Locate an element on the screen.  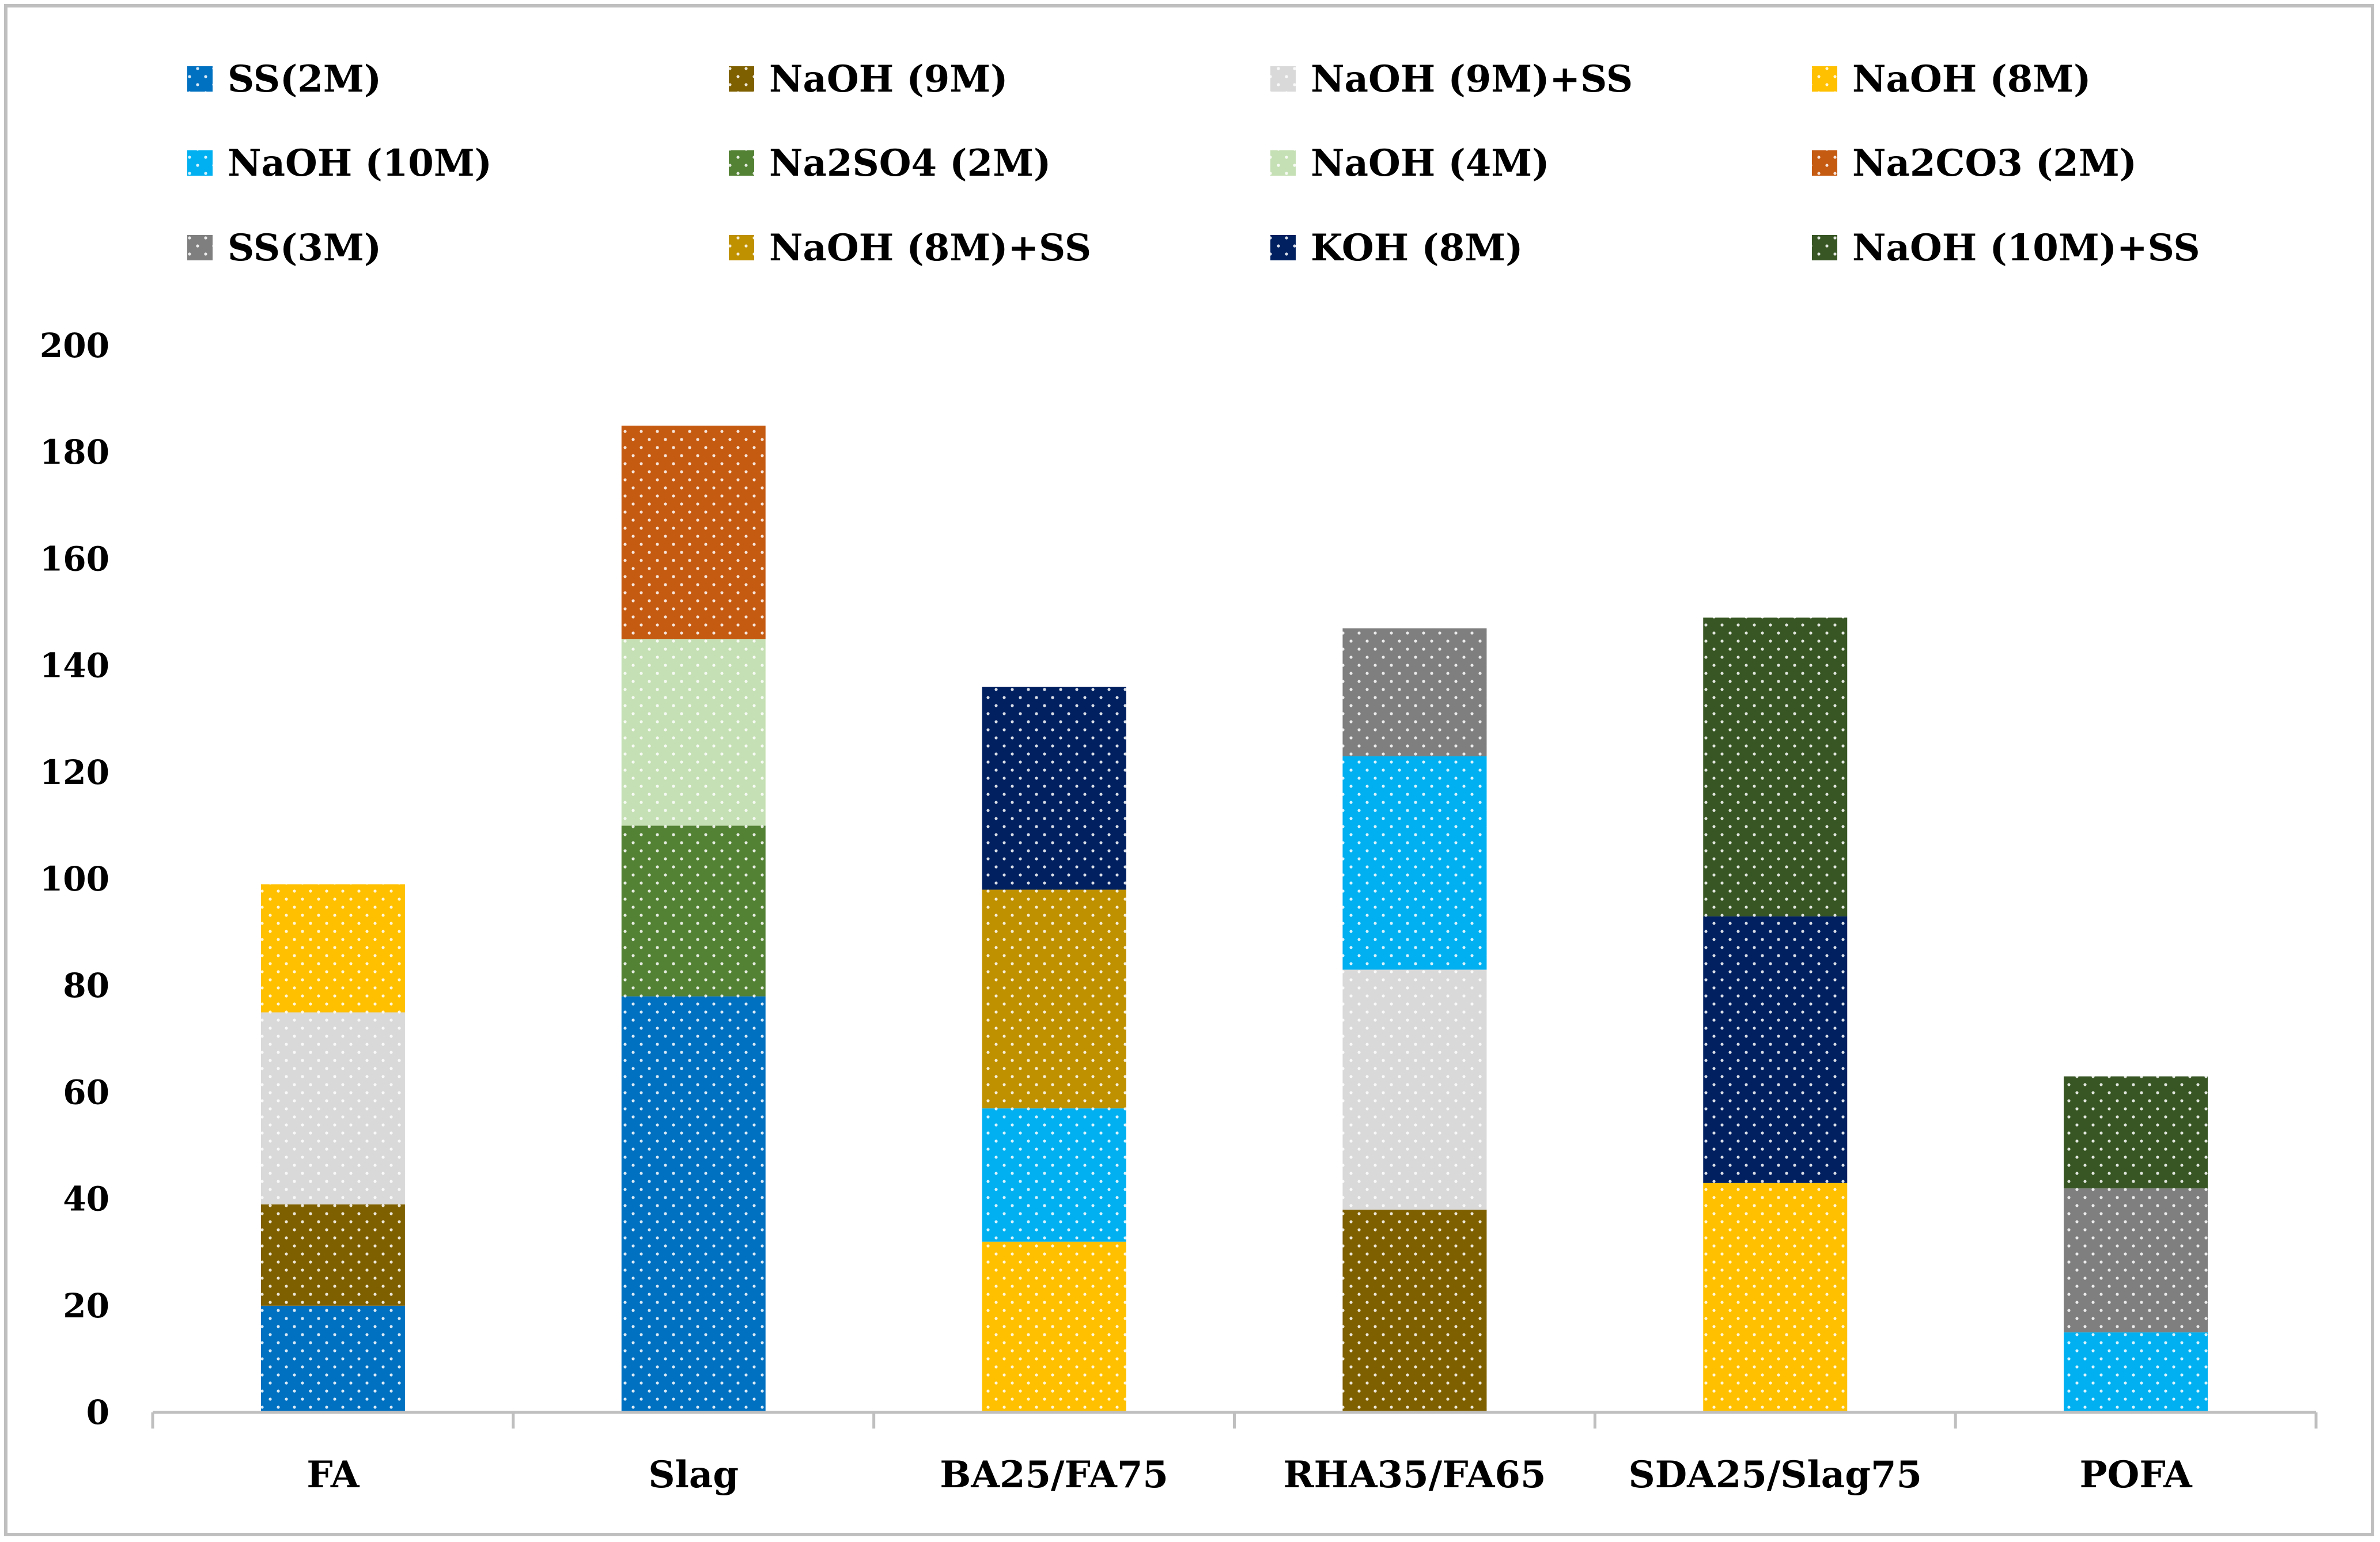
legend-swatch-na2so4-2m is located at coordinates (741, 163).